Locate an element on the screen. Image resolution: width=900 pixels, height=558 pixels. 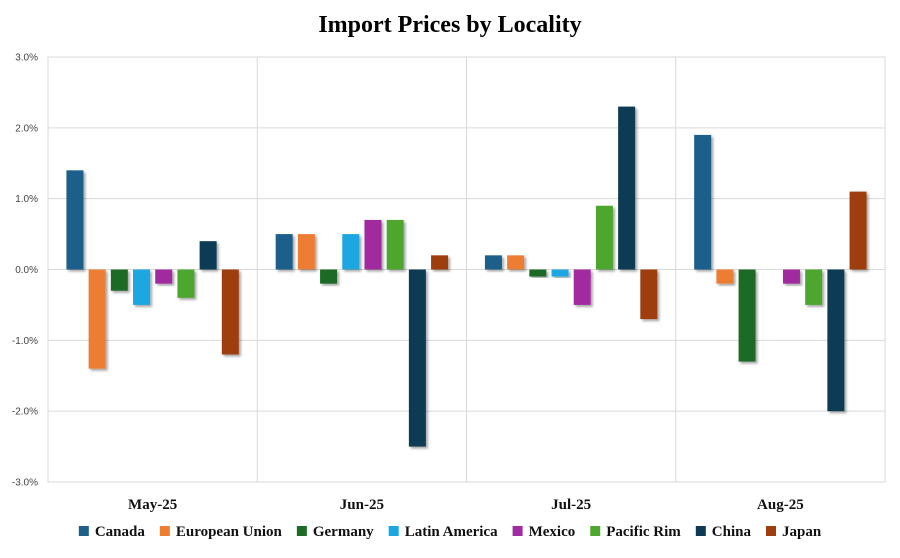
legend-label-germany: Germany is located at coordinates (343, 532).